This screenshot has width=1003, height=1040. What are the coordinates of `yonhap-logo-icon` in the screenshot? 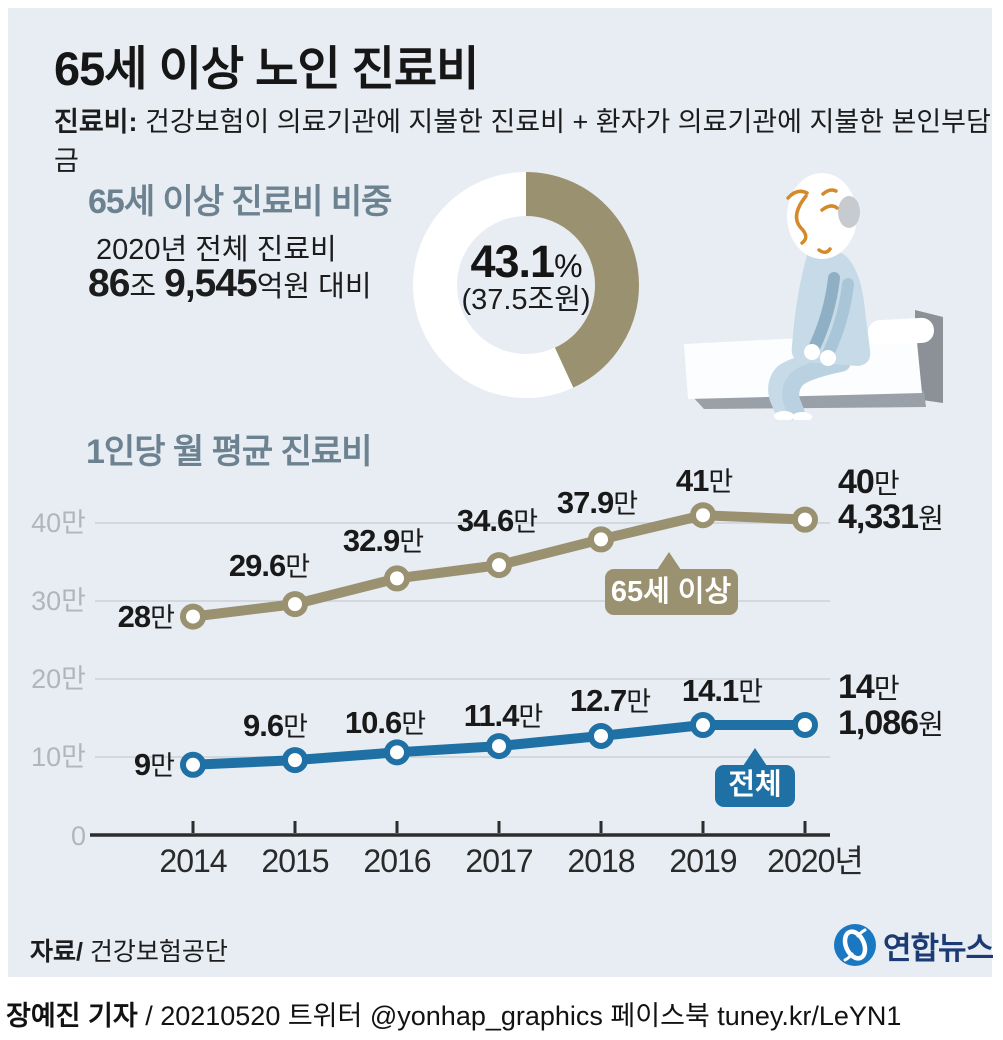 It's located at (855, 945).